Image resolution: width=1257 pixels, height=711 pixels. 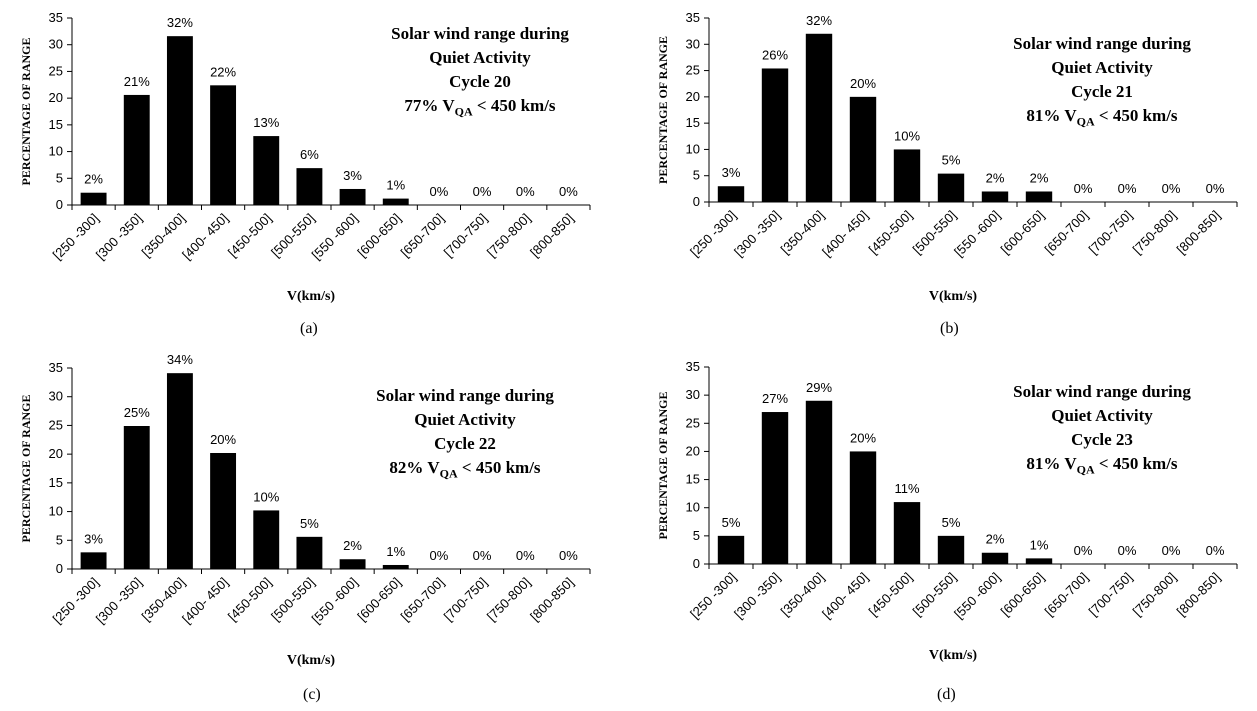 I want to click on data-label: 13%, so click(x=266, y=122).